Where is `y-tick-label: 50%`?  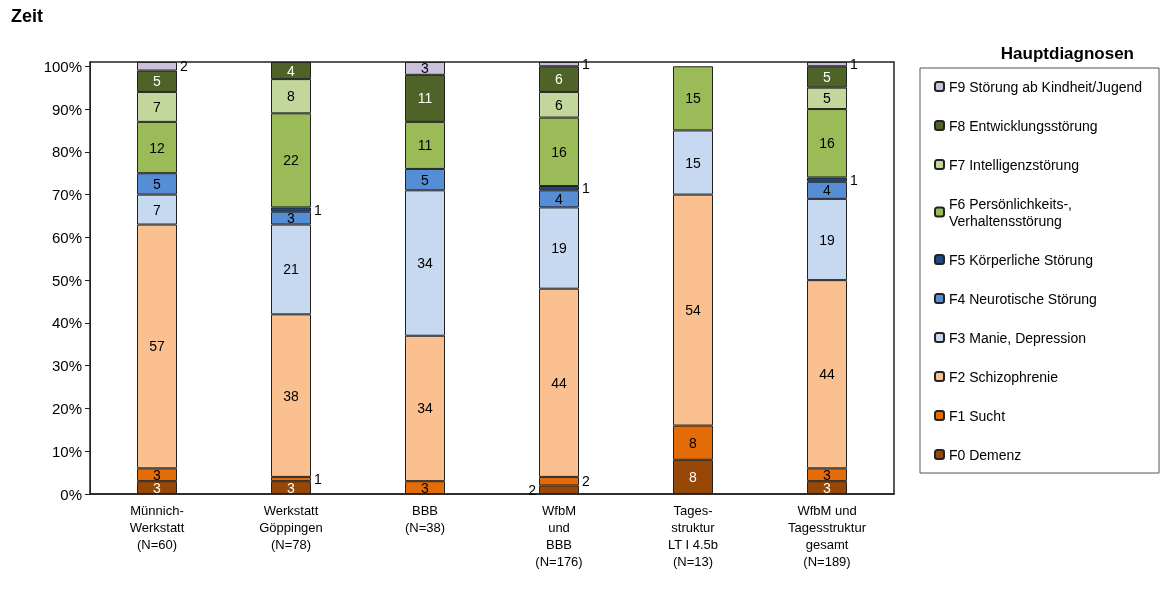
y-tick-label: 50% is located at coordinates (66, 280).